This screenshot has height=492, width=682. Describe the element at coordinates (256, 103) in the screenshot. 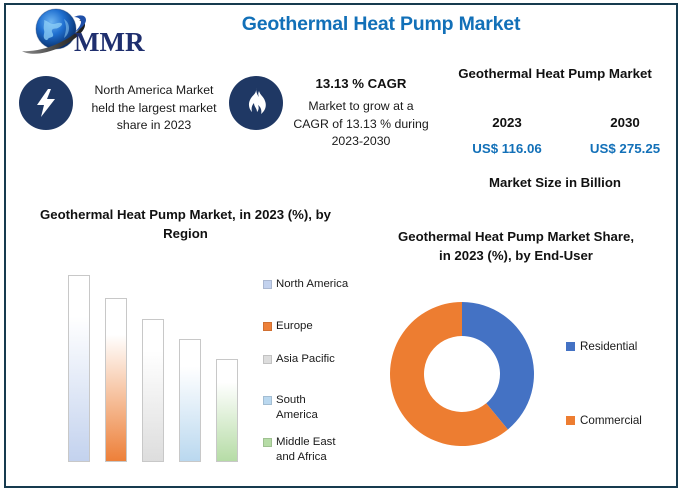

I see `flame-icon` at that location.